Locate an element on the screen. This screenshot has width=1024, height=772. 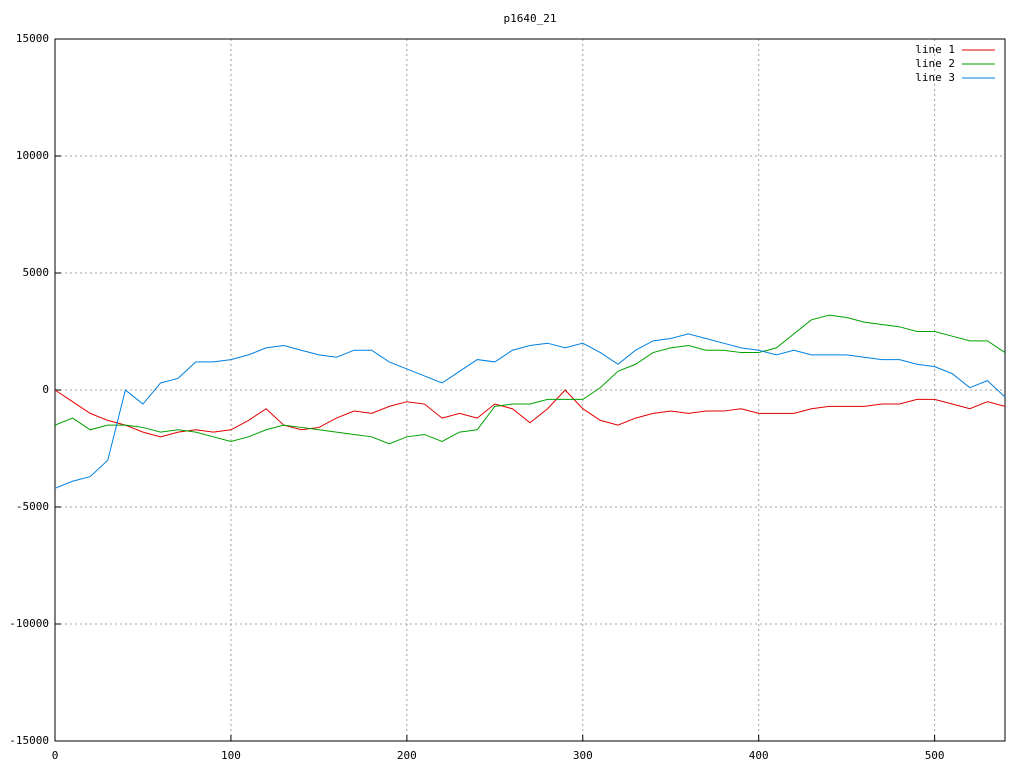
y-tick-label: 0 is located at coordinates (45, 389).